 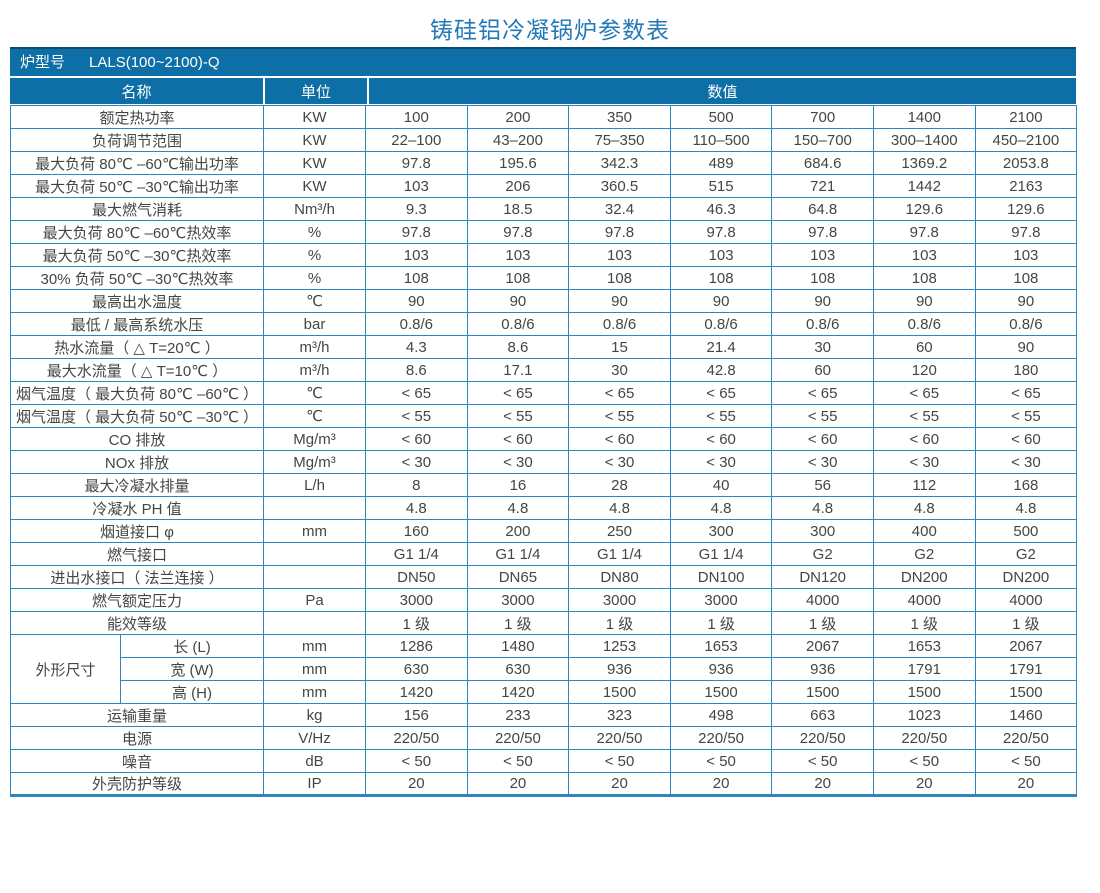 I want to click on table-row: 热水流量（ △ T=20℃ ） m³/h 4.3 8.6 15 21.4 30 60 90, so click(x=543, y=347).